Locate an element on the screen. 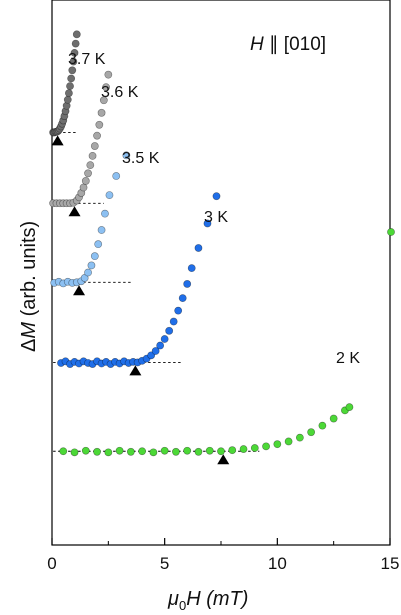 This screenshot has width=401, height=615. x-tick-label-5: 5 is located at coordinates (164, 563).